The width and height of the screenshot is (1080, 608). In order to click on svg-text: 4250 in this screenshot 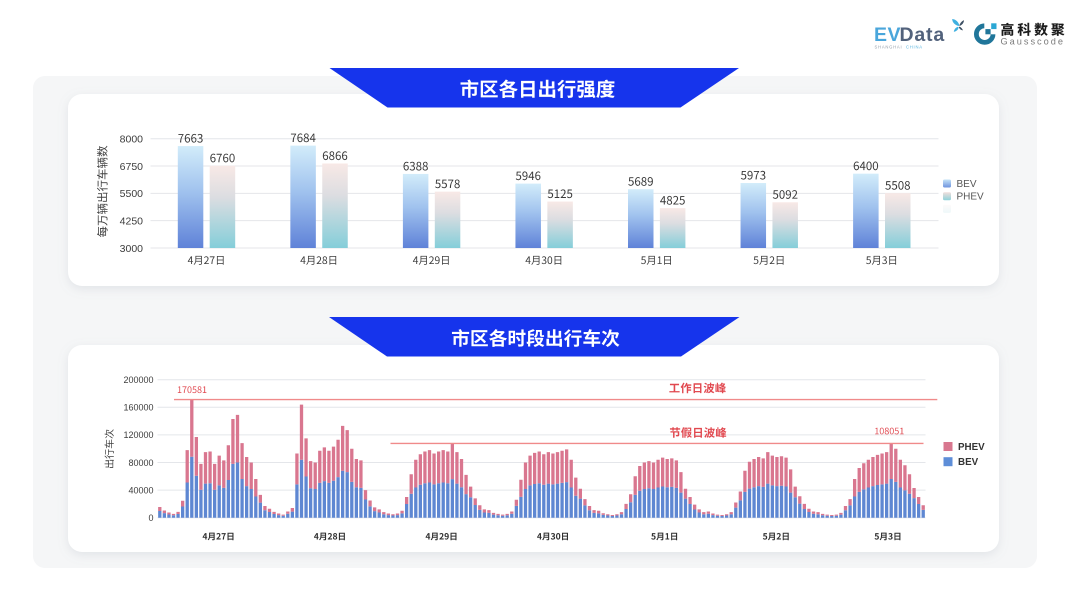, I will do `click(132, 221)`.